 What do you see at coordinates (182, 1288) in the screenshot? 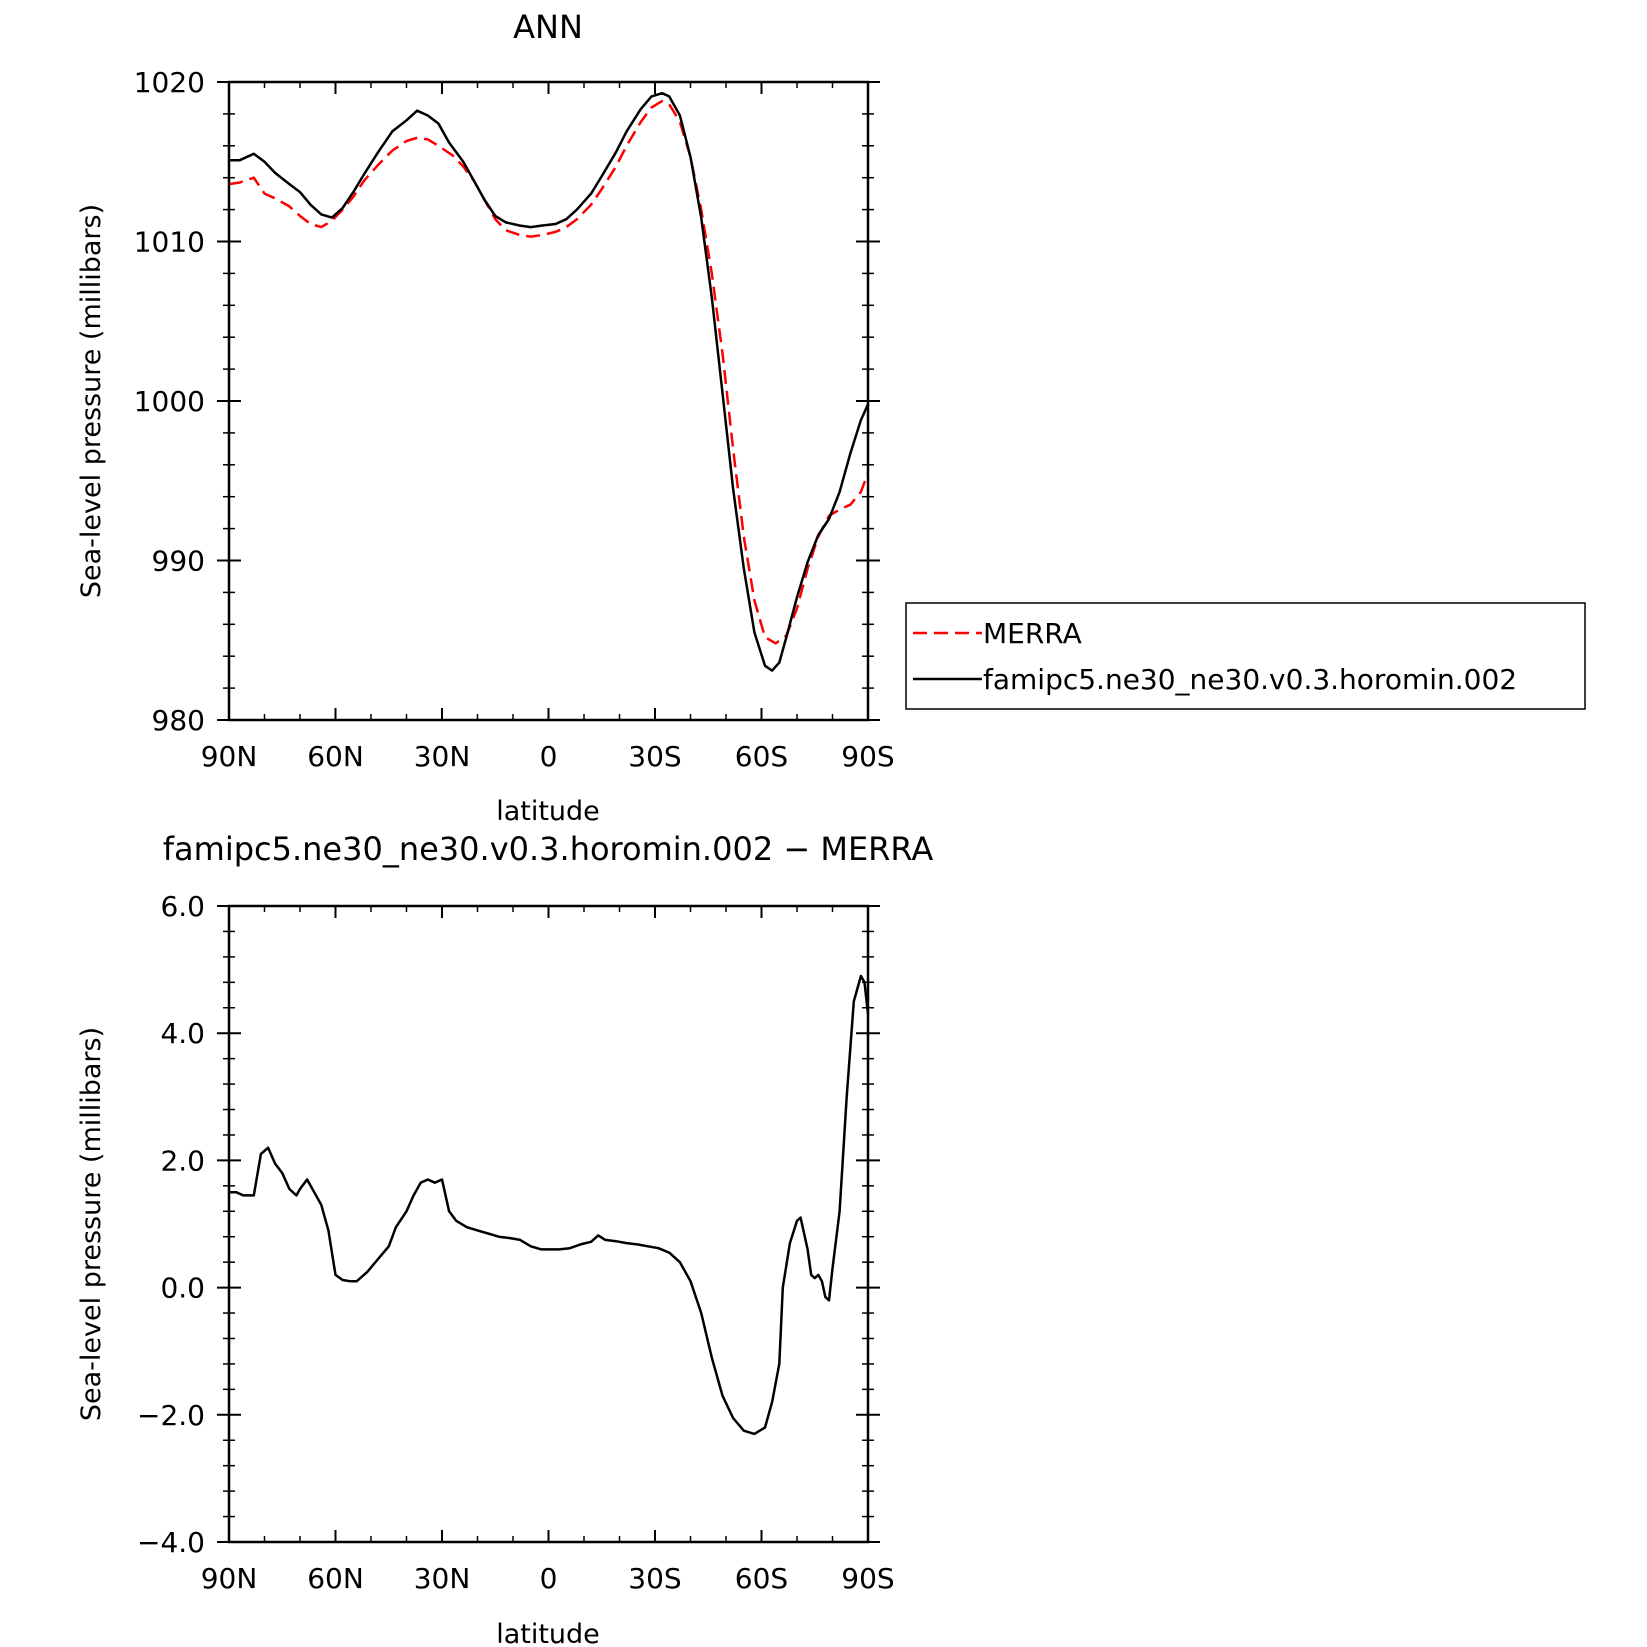
I see `y-tick-label: 0.0` at bounding box center [182, 1288].